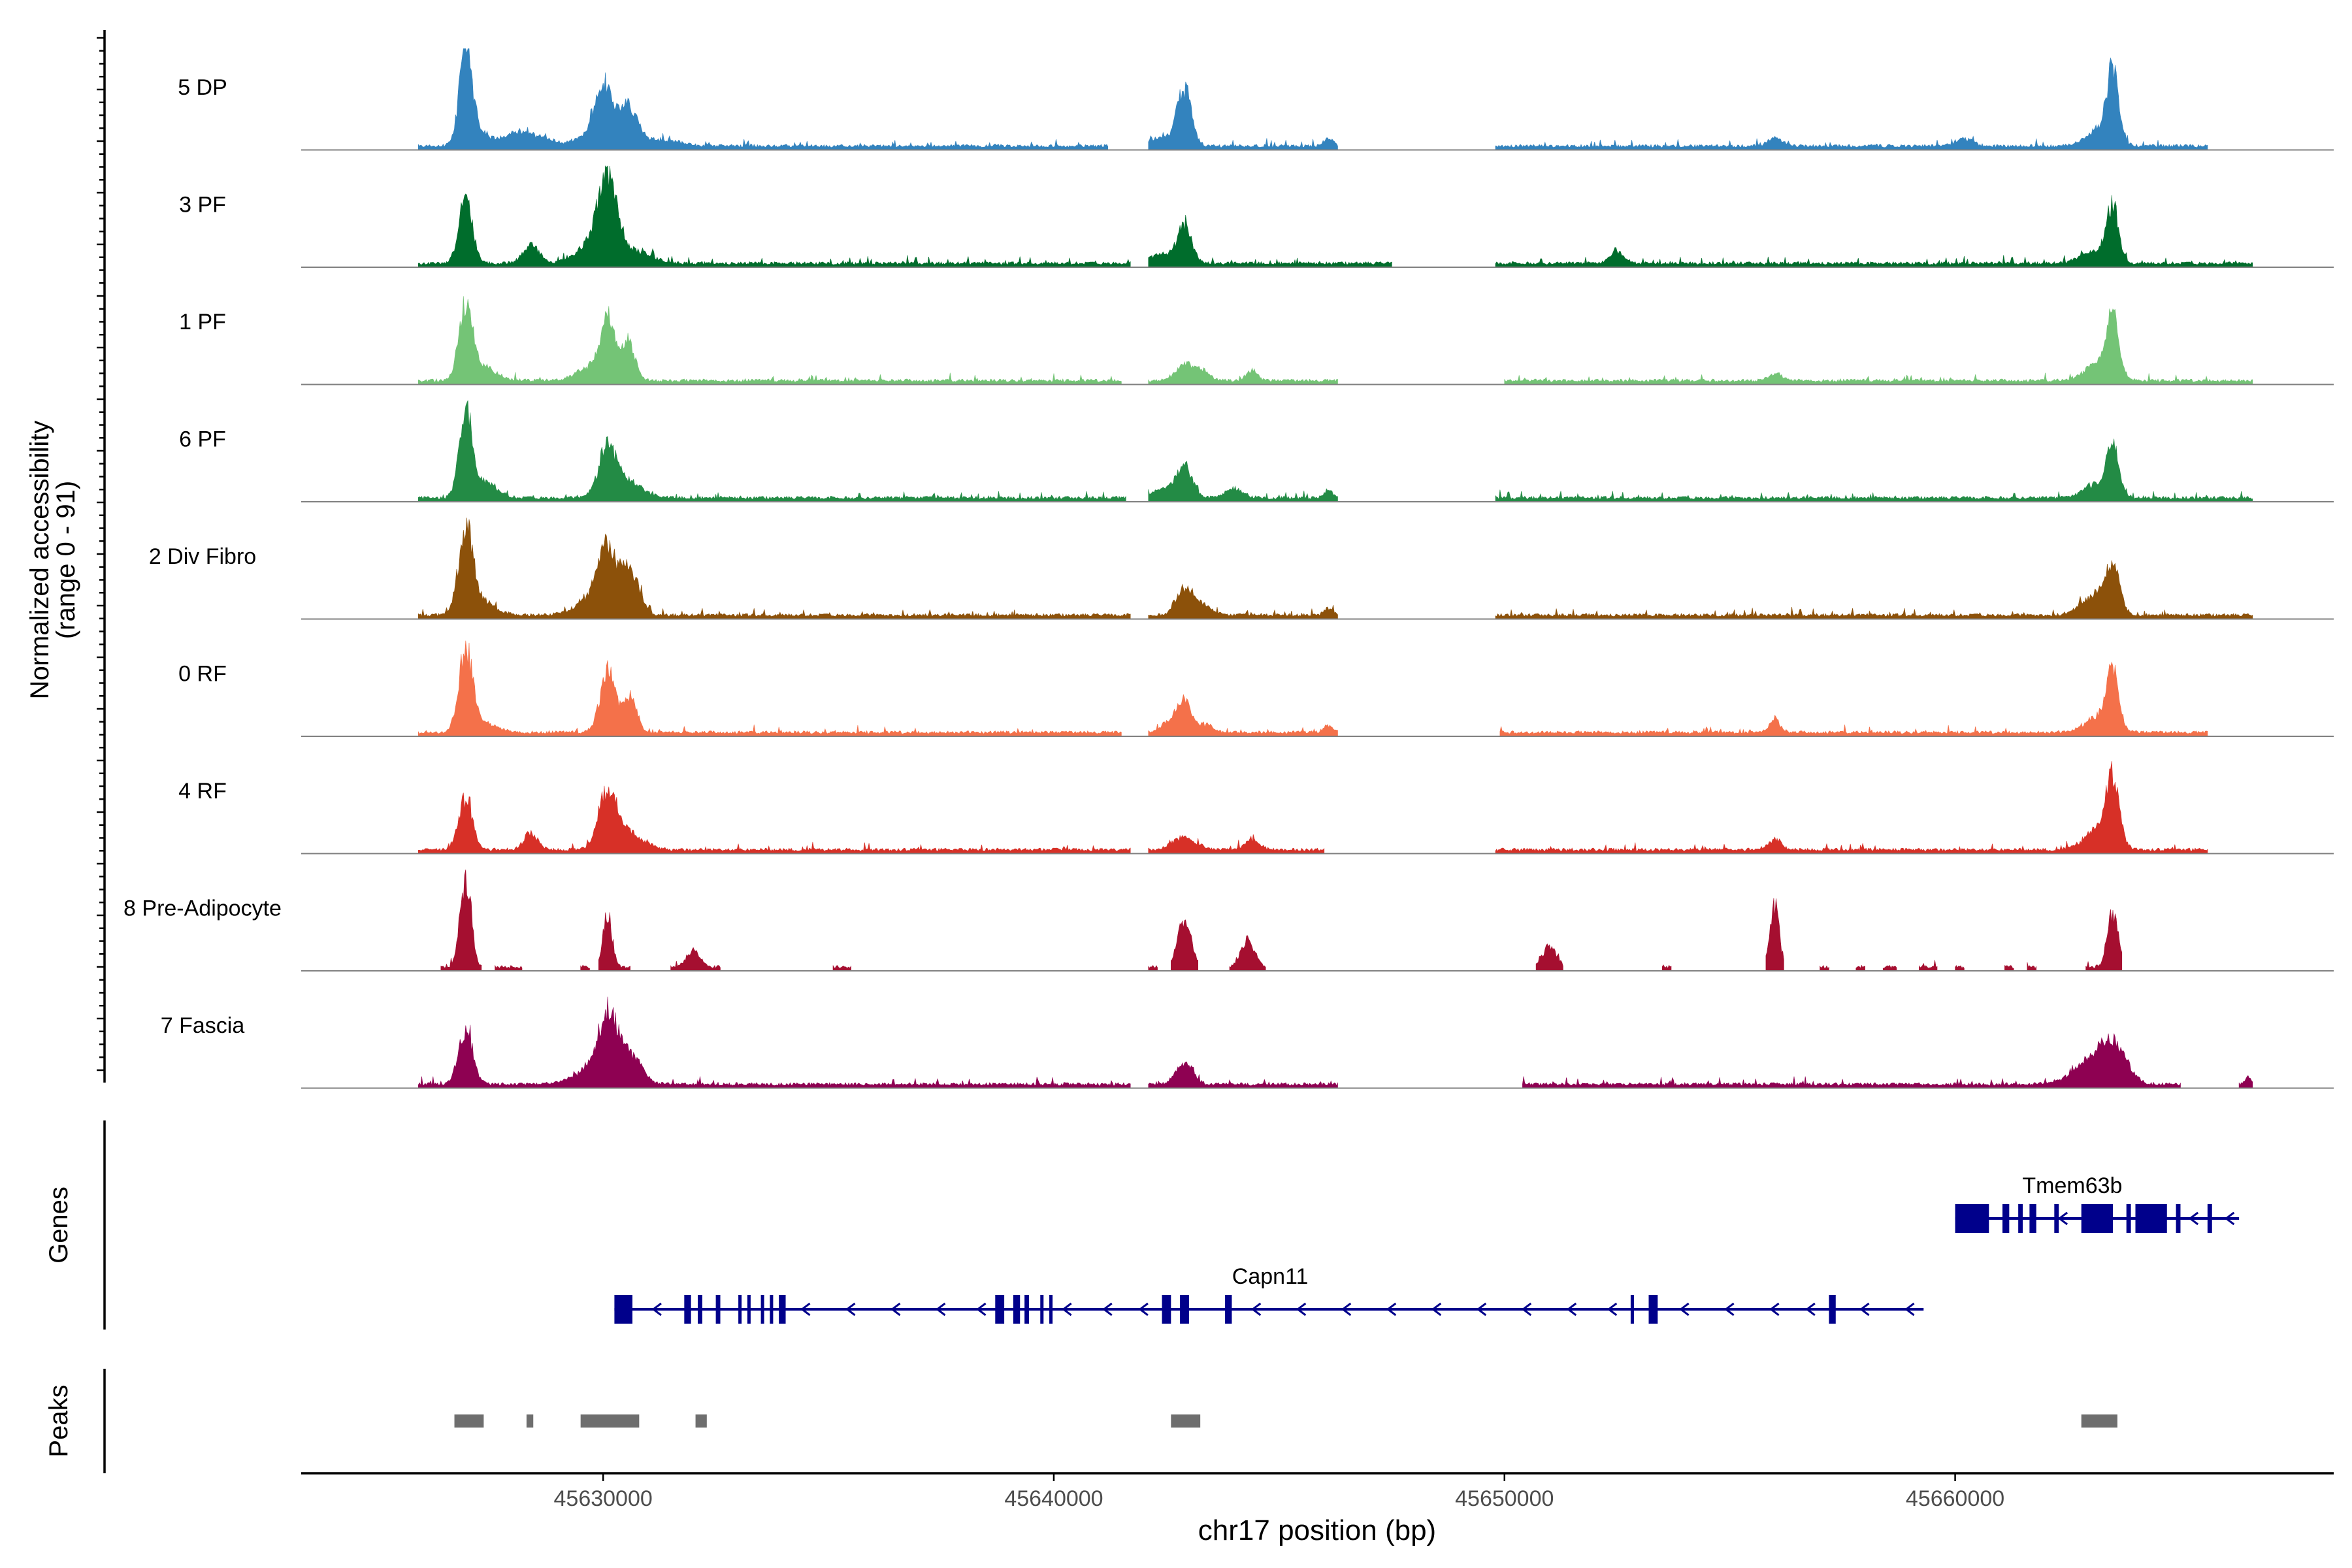  What do you see at coordinates (202, 87) in the screenshot?
I see `track-label: 5 DP` at bounding box center [202, 87].